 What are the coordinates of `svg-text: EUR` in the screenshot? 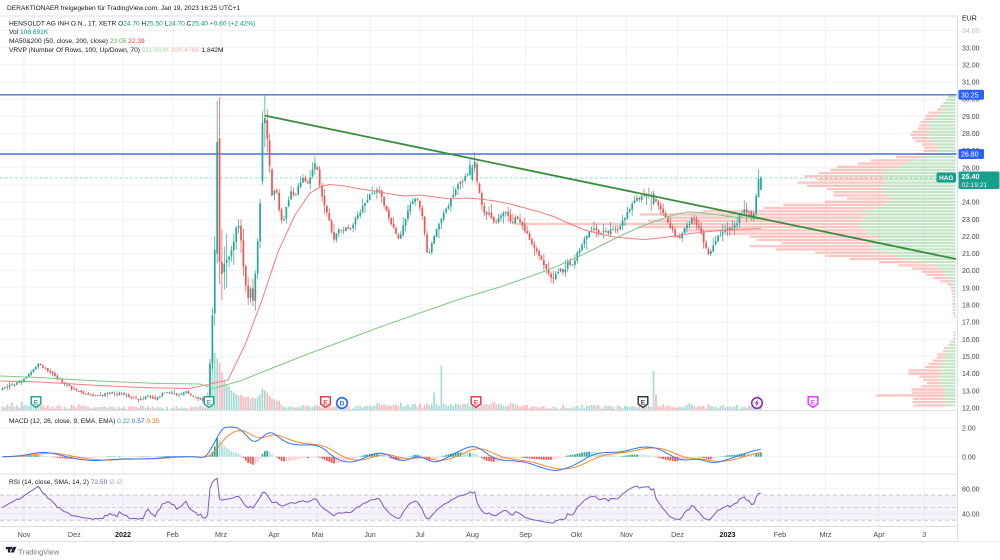 It's located at (969, 19).